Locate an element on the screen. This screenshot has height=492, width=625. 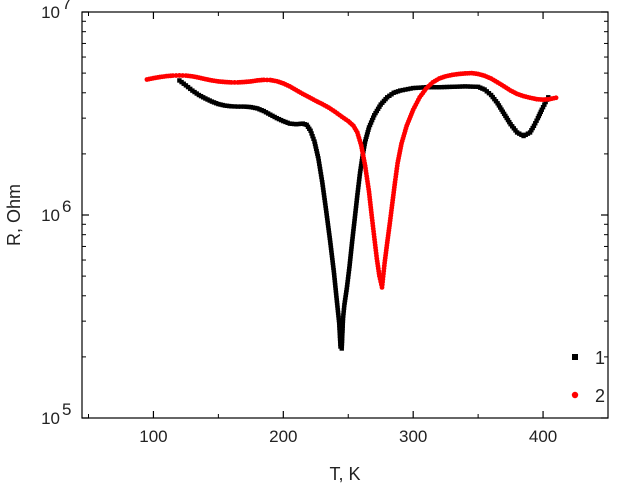
legend-label: 2 is located at coordinates (600, 396).